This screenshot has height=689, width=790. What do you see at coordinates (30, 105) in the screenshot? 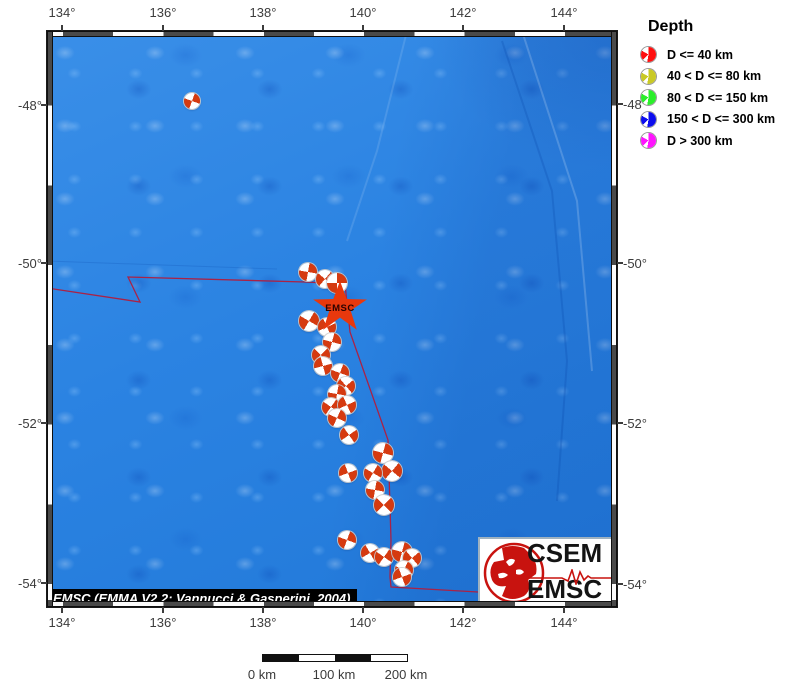
I see `lat-label-left: -48°` at bounding box center [30, 105].